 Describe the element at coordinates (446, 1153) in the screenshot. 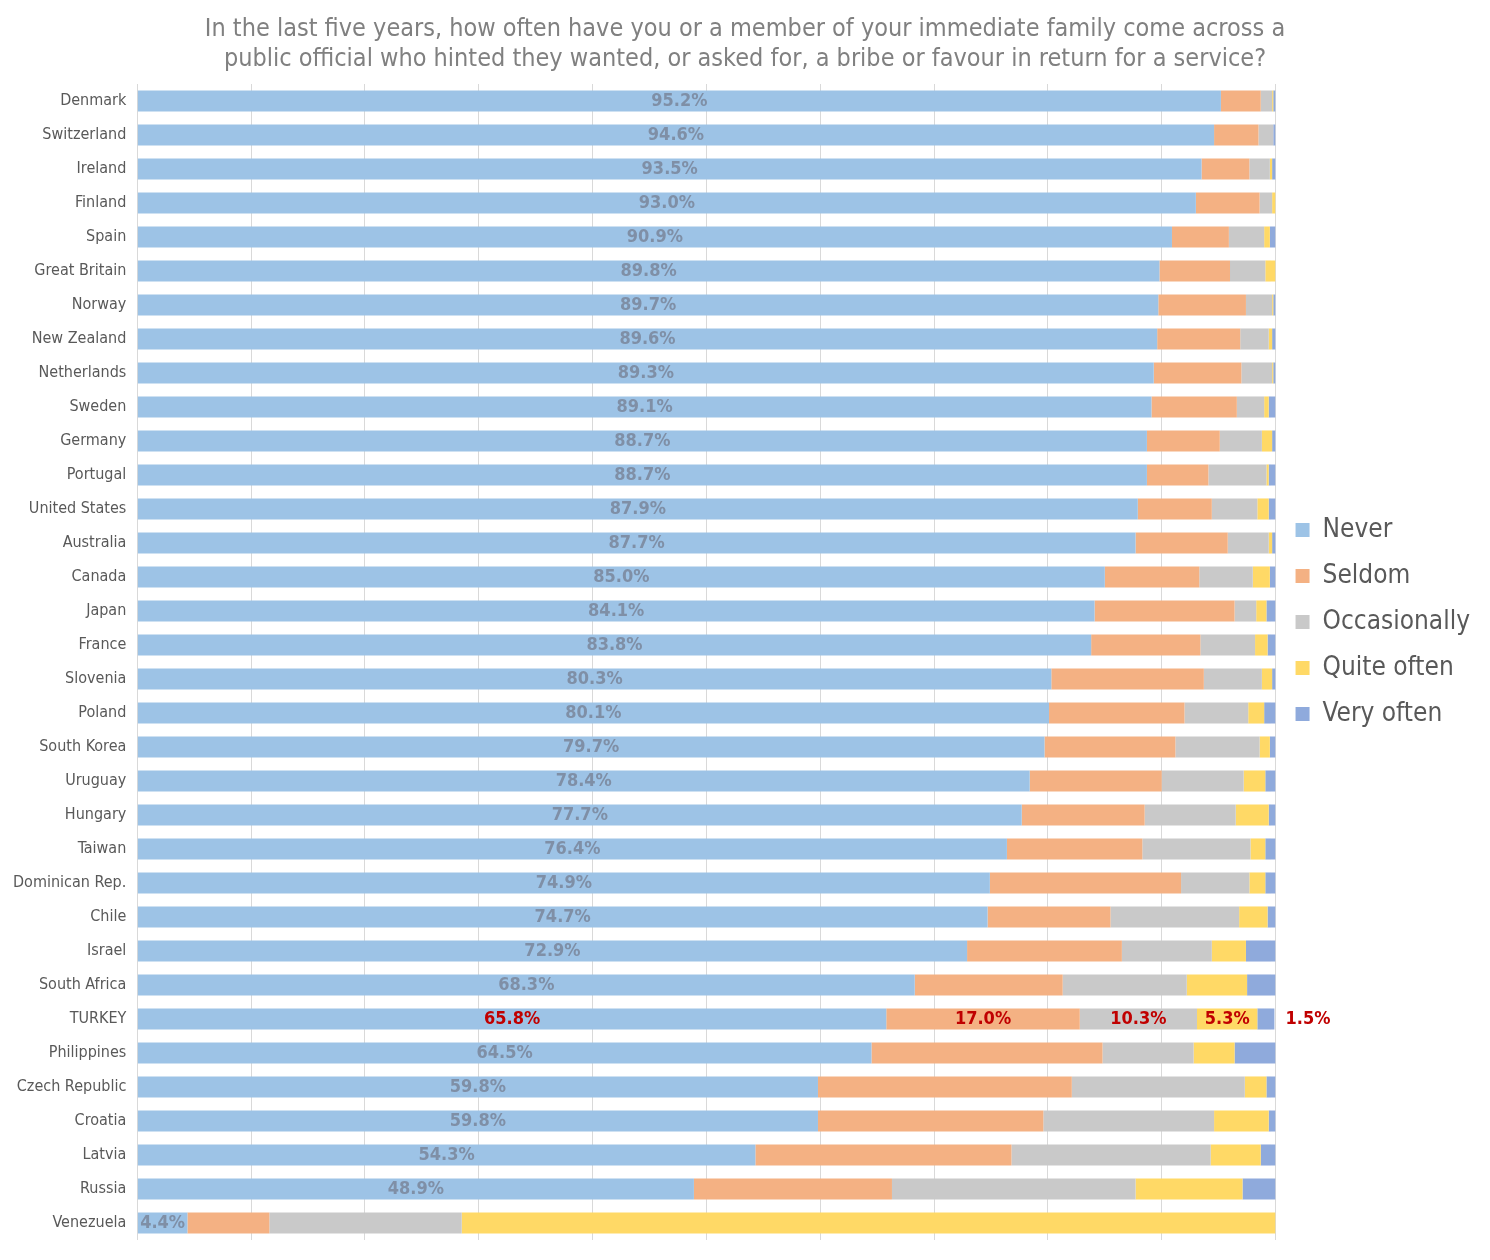

I see `data-label: 54.3%` at that location.